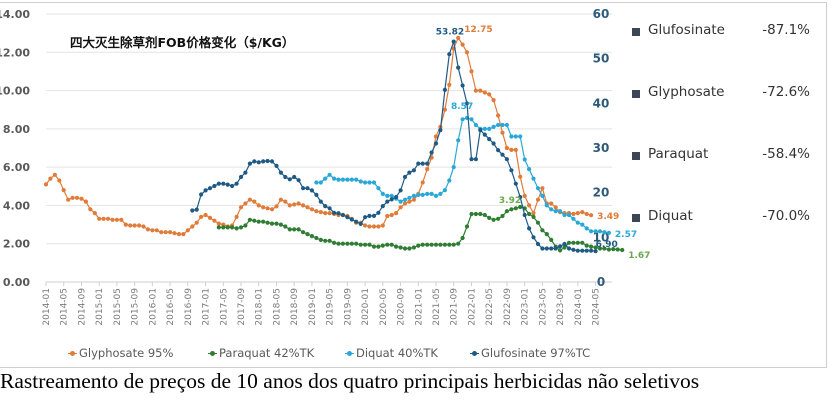  What do you see at coordinates (463, 175) in the screenshot?
I see `series-diquat` at bounding box center [463, 175].